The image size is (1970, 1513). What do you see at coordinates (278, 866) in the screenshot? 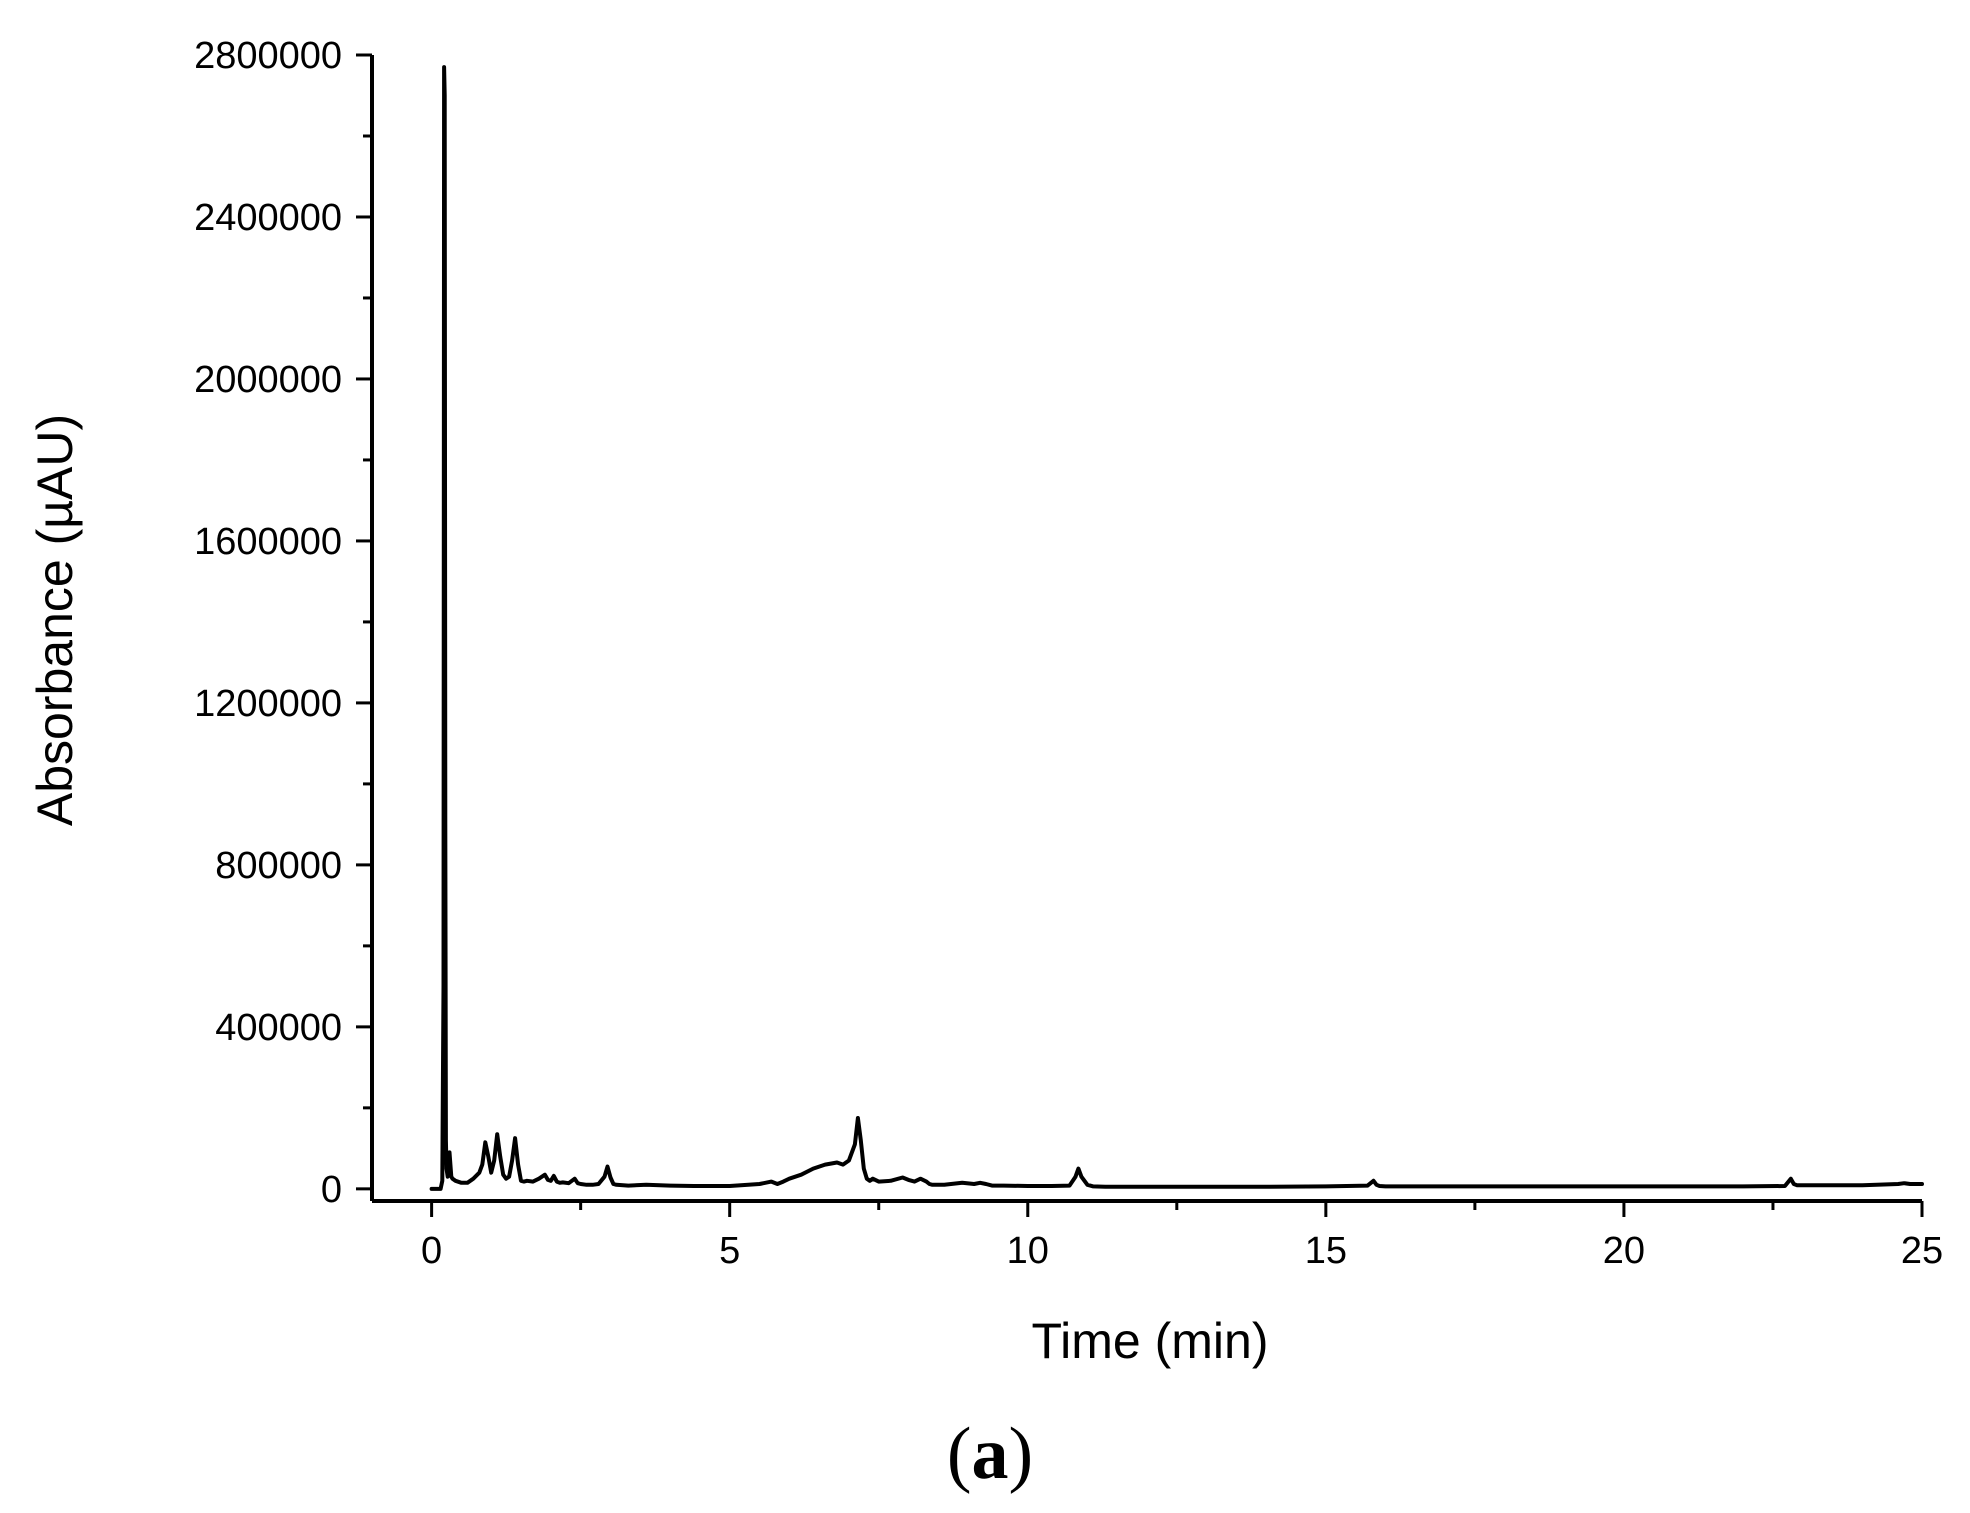
I see `y-tick-label: 800000` at bounding box center [278, 866].